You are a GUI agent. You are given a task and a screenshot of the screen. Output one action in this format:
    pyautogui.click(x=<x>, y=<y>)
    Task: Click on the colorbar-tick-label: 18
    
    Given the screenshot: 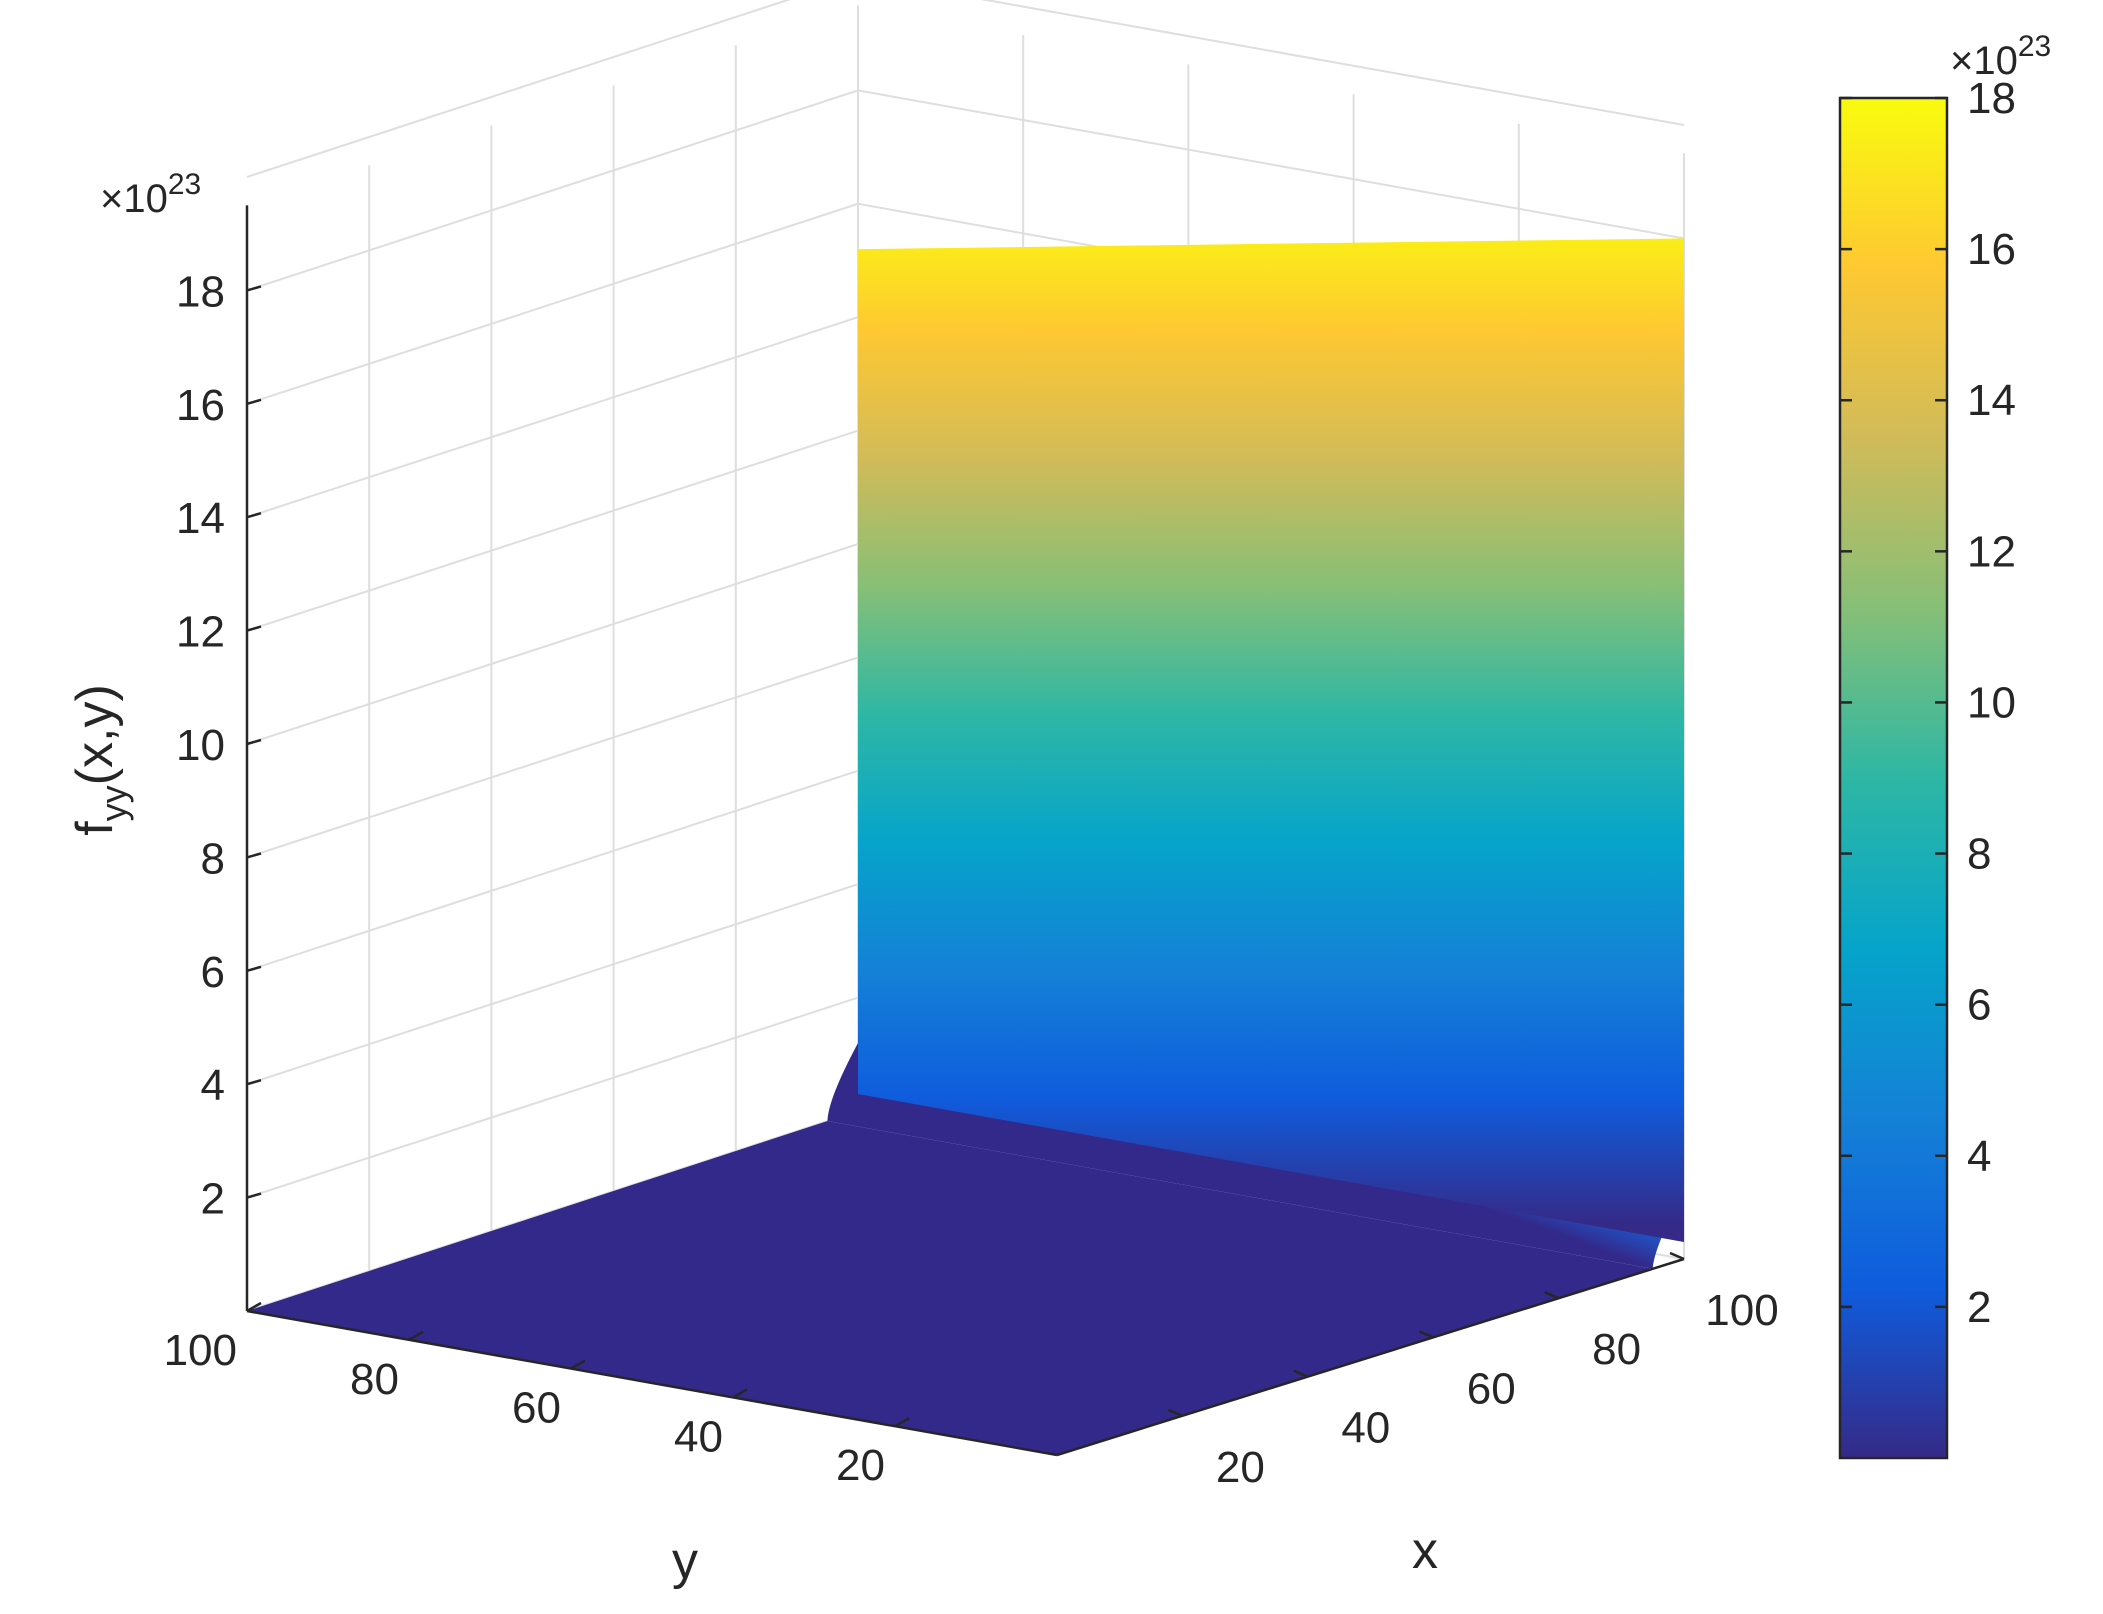 What is the action you would take?
    pyautogui.click(x=1991, y=98)
    